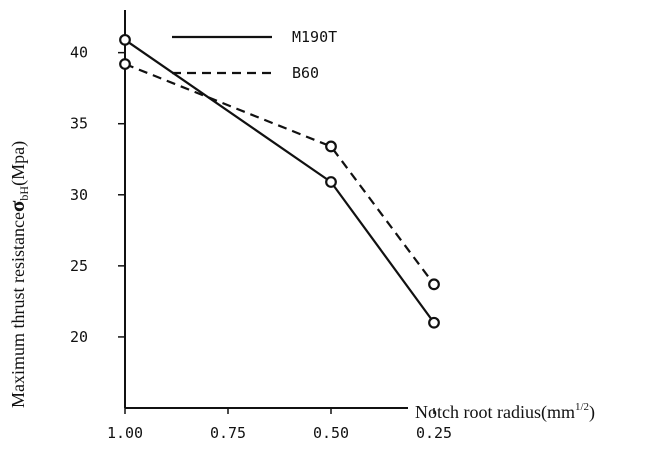 This screenshot has width=658, height=453. Describe the element at coordinates (314, 37) in the screenshot. I see `legend-label: M190T` at that location.